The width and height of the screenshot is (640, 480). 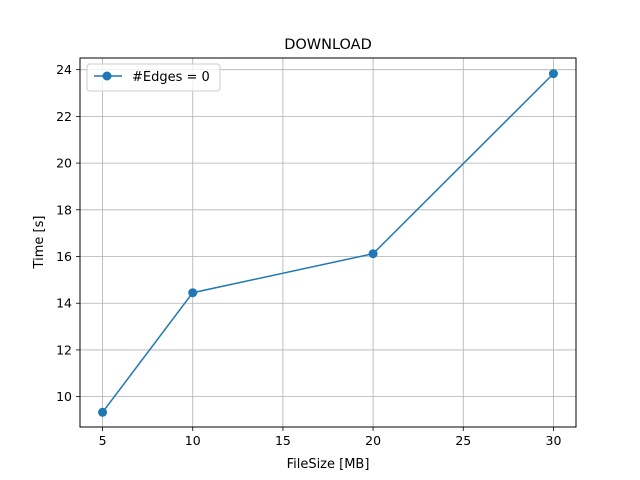 What do you see at coordinates (283, 440) in the screenshot?
I see `x-tick-label: 15` at bounding box center [283, 440].